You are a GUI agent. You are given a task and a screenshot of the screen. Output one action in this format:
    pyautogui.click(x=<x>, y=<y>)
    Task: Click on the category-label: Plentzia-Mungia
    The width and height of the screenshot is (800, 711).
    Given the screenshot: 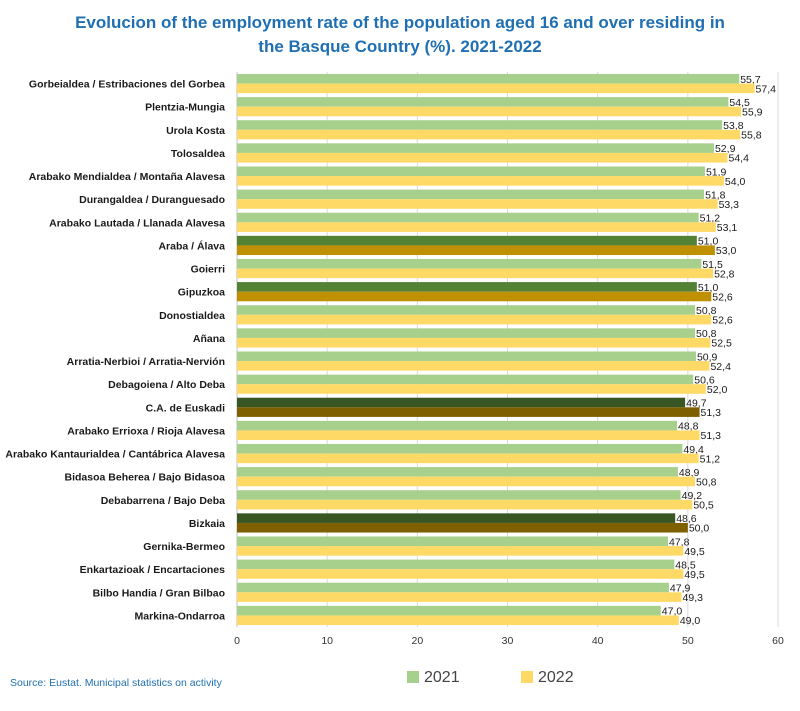 What is the action you would take?
    pyautogui.click(x=185, y=108)
    